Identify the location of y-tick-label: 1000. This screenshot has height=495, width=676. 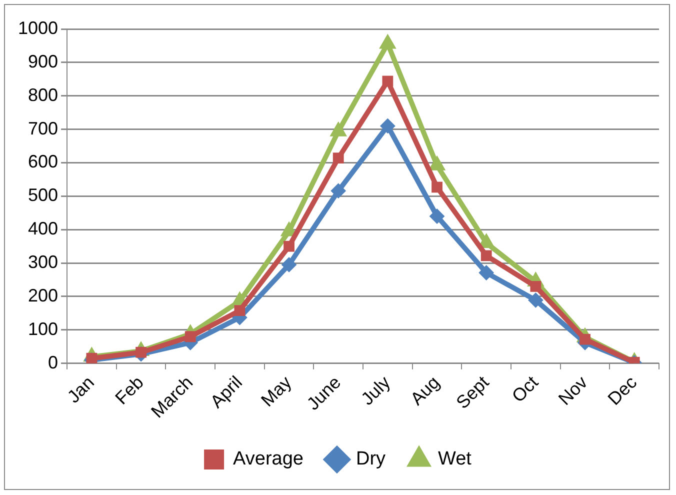
(38, 28).